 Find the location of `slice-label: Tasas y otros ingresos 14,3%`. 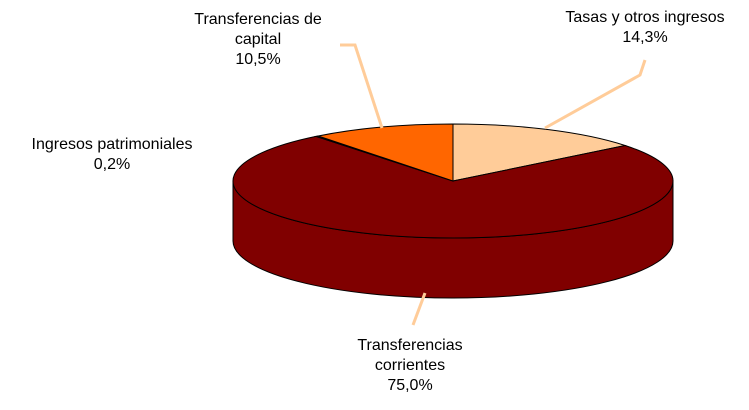

slice-label: Tasas y otros ingresos 14,3% is located at coordinates (642, 28).